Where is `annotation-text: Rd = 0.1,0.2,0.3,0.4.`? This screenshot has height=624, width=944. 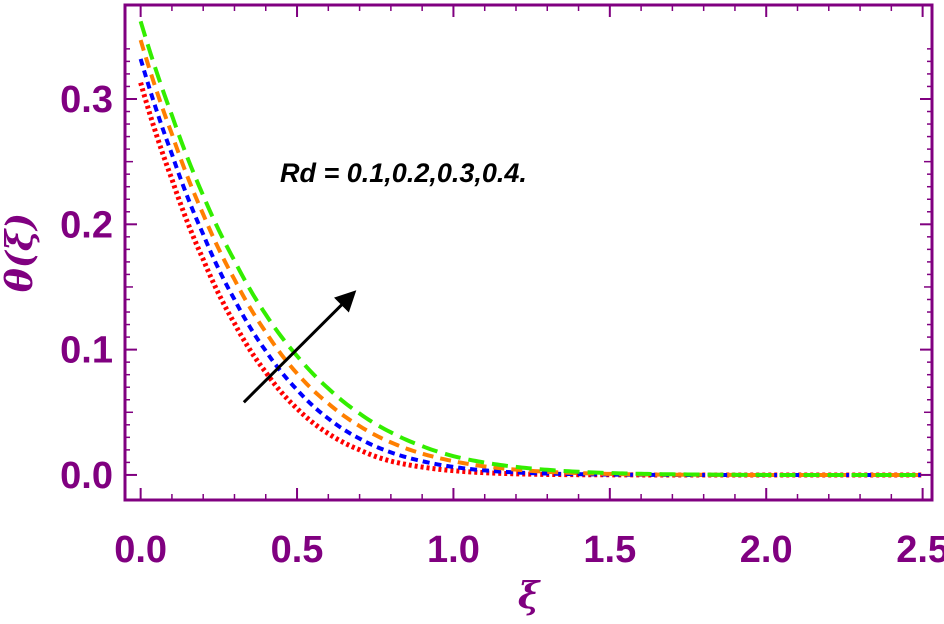
annotation-text: Rd = 0.1,0.2,0.3,0.4. is located at coordinates (403, 173).